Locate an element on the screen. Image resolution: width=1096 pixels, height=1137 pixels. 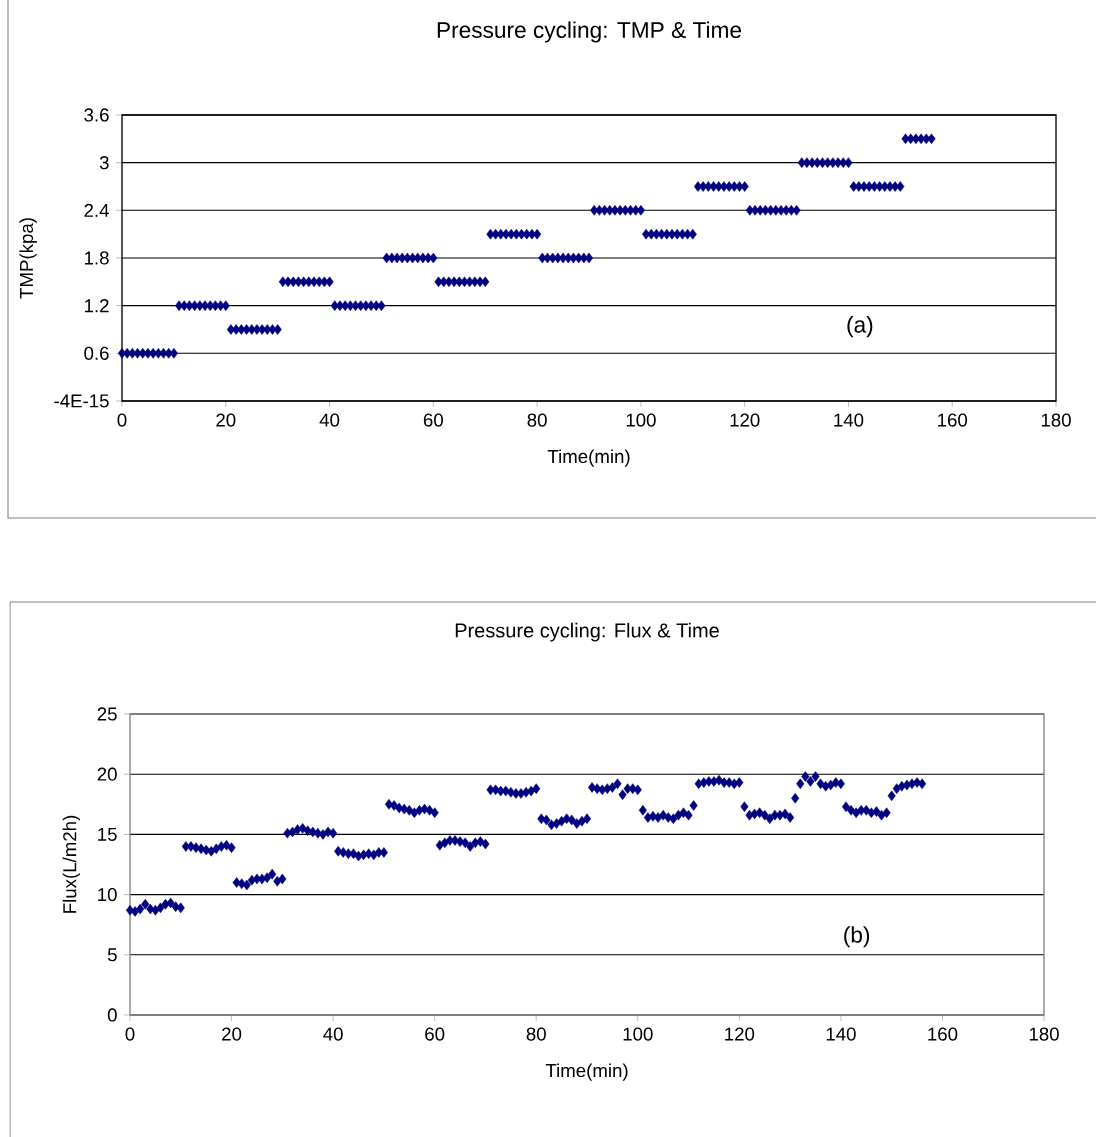
chart-title: Pressure cycling: Flux & Time is located at coordinates (587, 632).